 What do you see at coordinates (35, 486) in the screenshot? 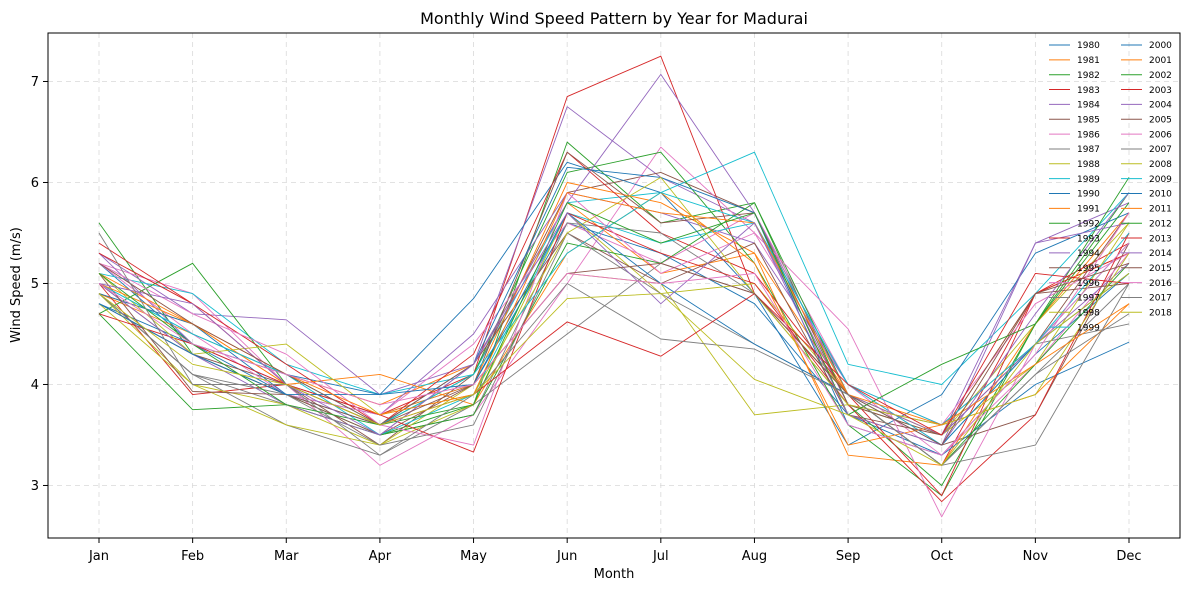
I see `y-tick-label: 3` at bounding box center [35, 486].